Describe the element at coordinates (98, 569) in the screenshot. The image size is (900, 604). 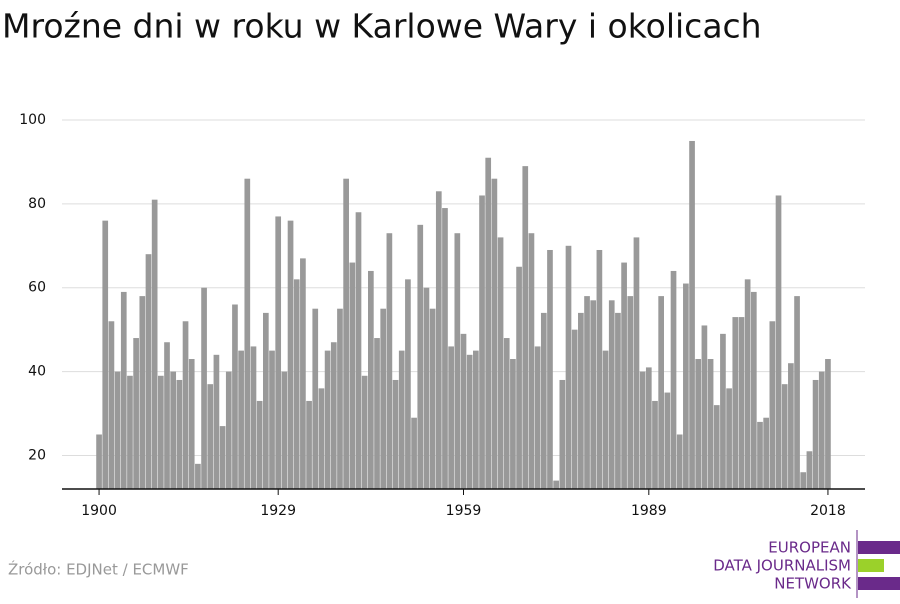
I see `source: Źródło: EDJNet / ECMWF` at that location.